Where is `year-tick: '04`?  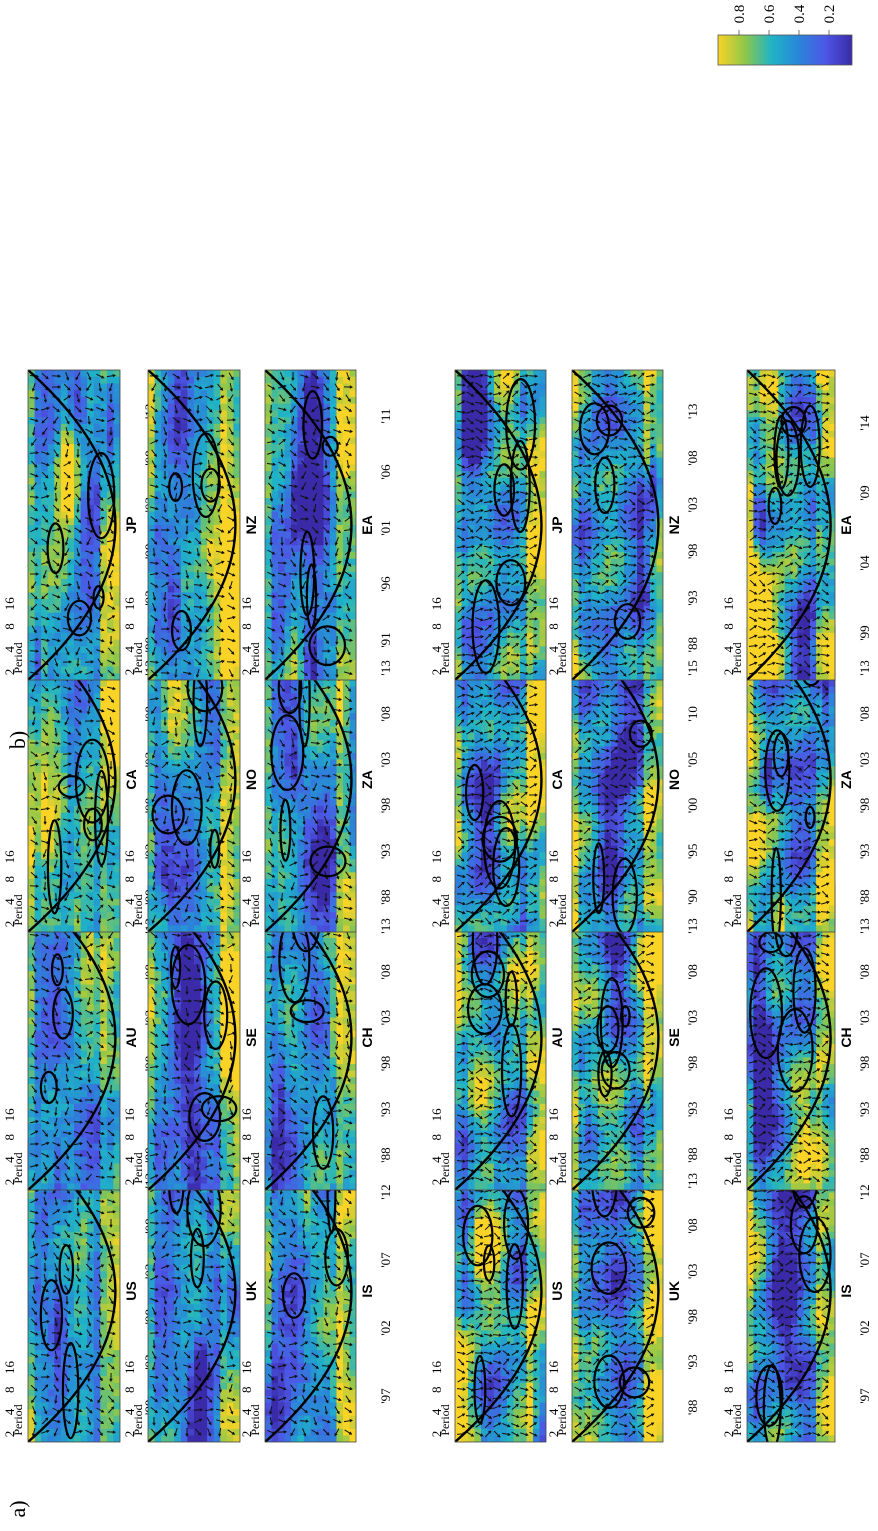 year-tick: '04 is located at coordinates (864, 563).